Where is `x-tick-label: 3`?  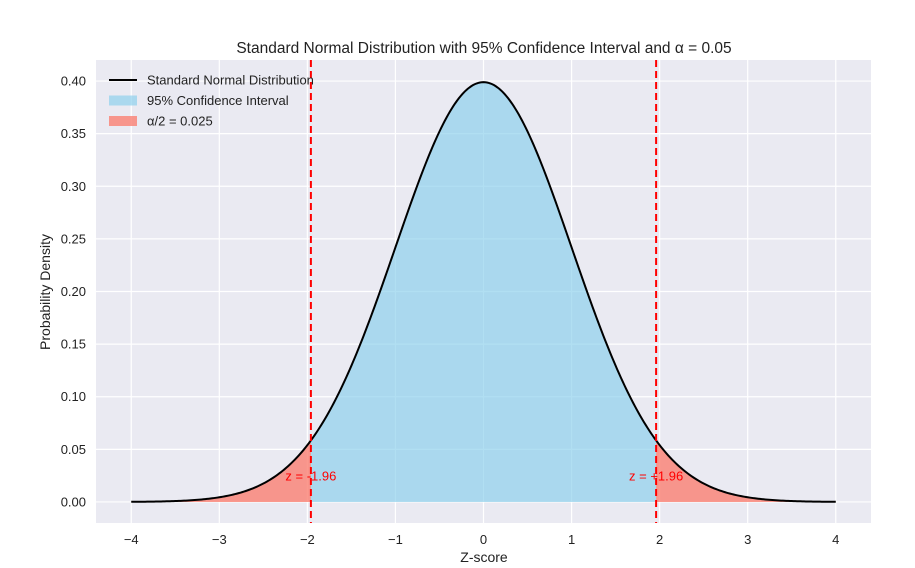 x-tick-label: 3 is located at coordinates (747, 539).